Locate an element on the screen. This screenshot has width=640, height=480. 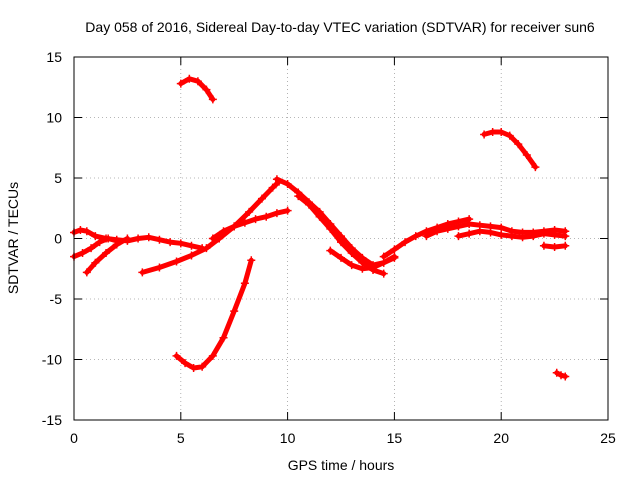
series-track-m is located at coordinates (214, 314).